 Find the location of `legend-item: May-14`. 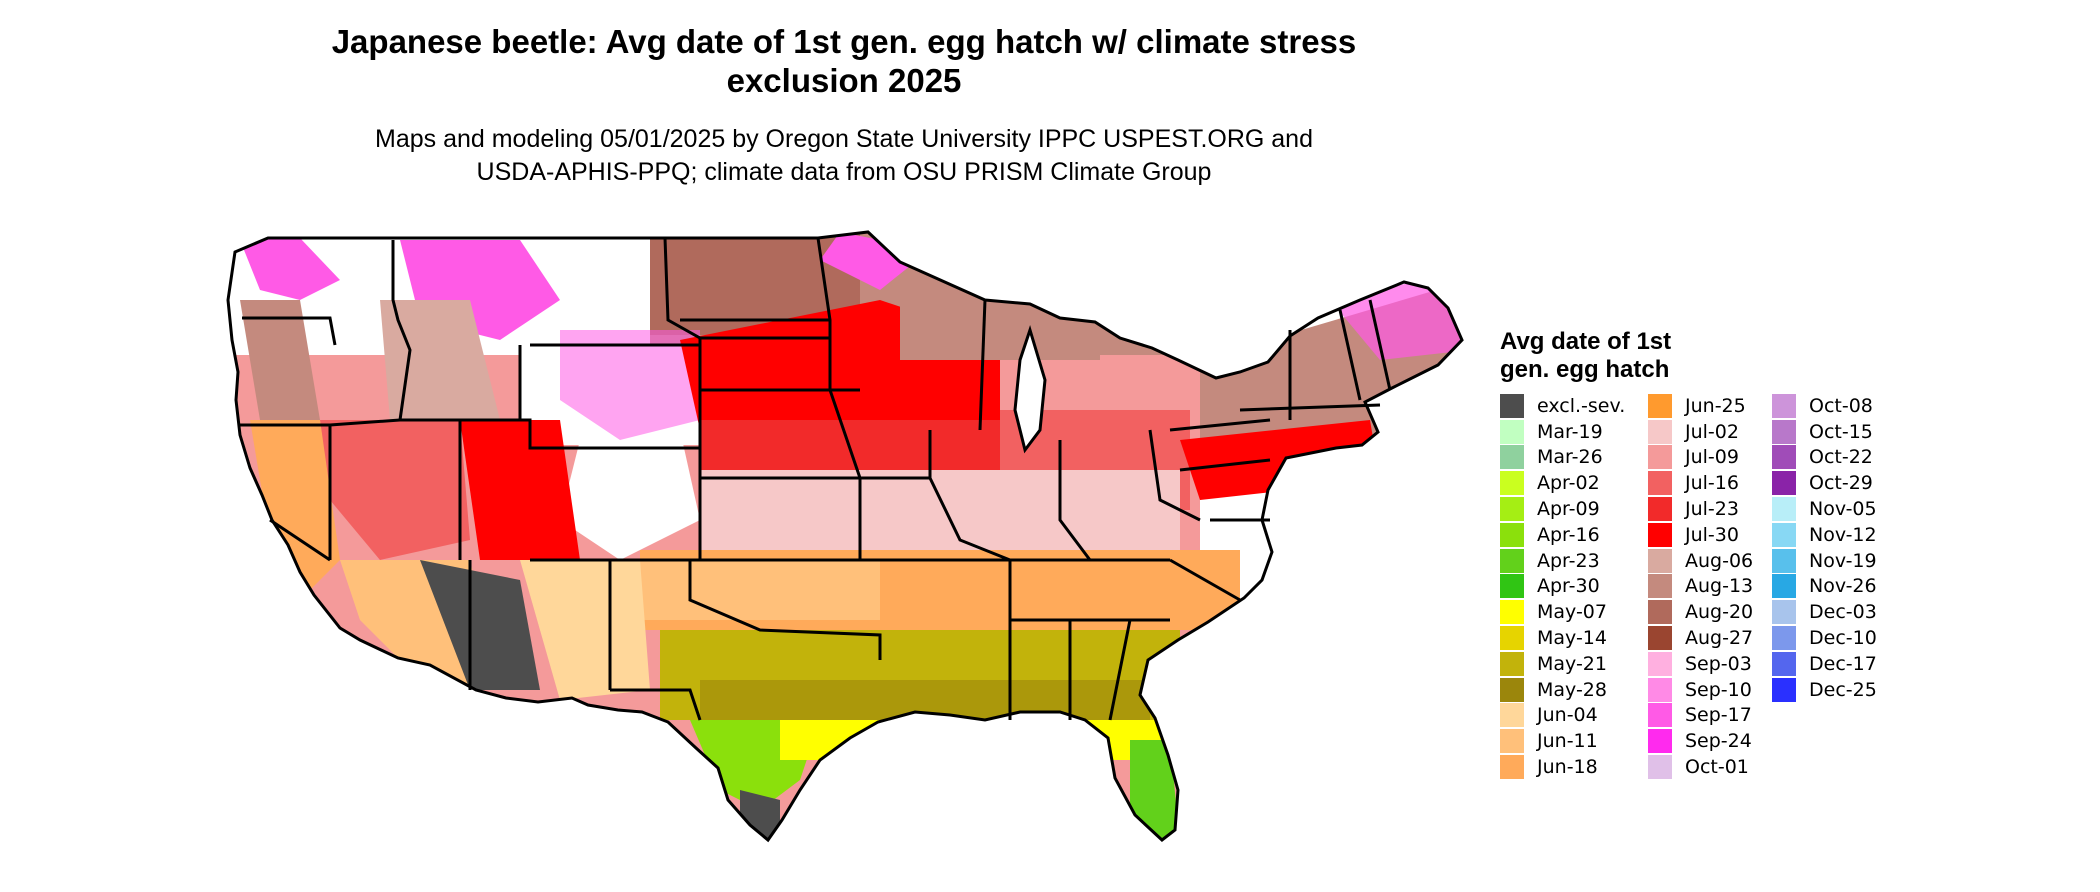

legend-item: May-14 is located at coordinates (1562, 638).